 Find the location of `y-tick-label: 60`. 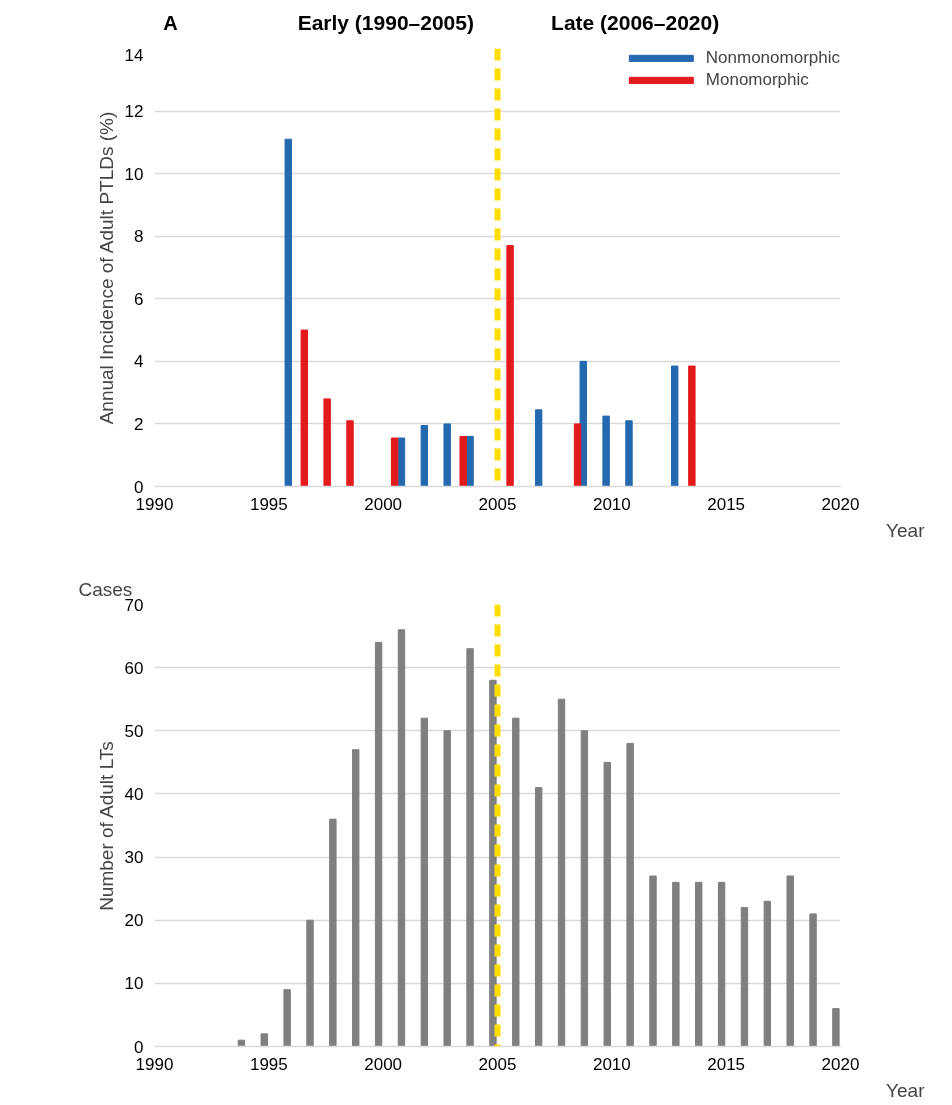

y-tick-label: 60 is located at coordinates (134, 668).